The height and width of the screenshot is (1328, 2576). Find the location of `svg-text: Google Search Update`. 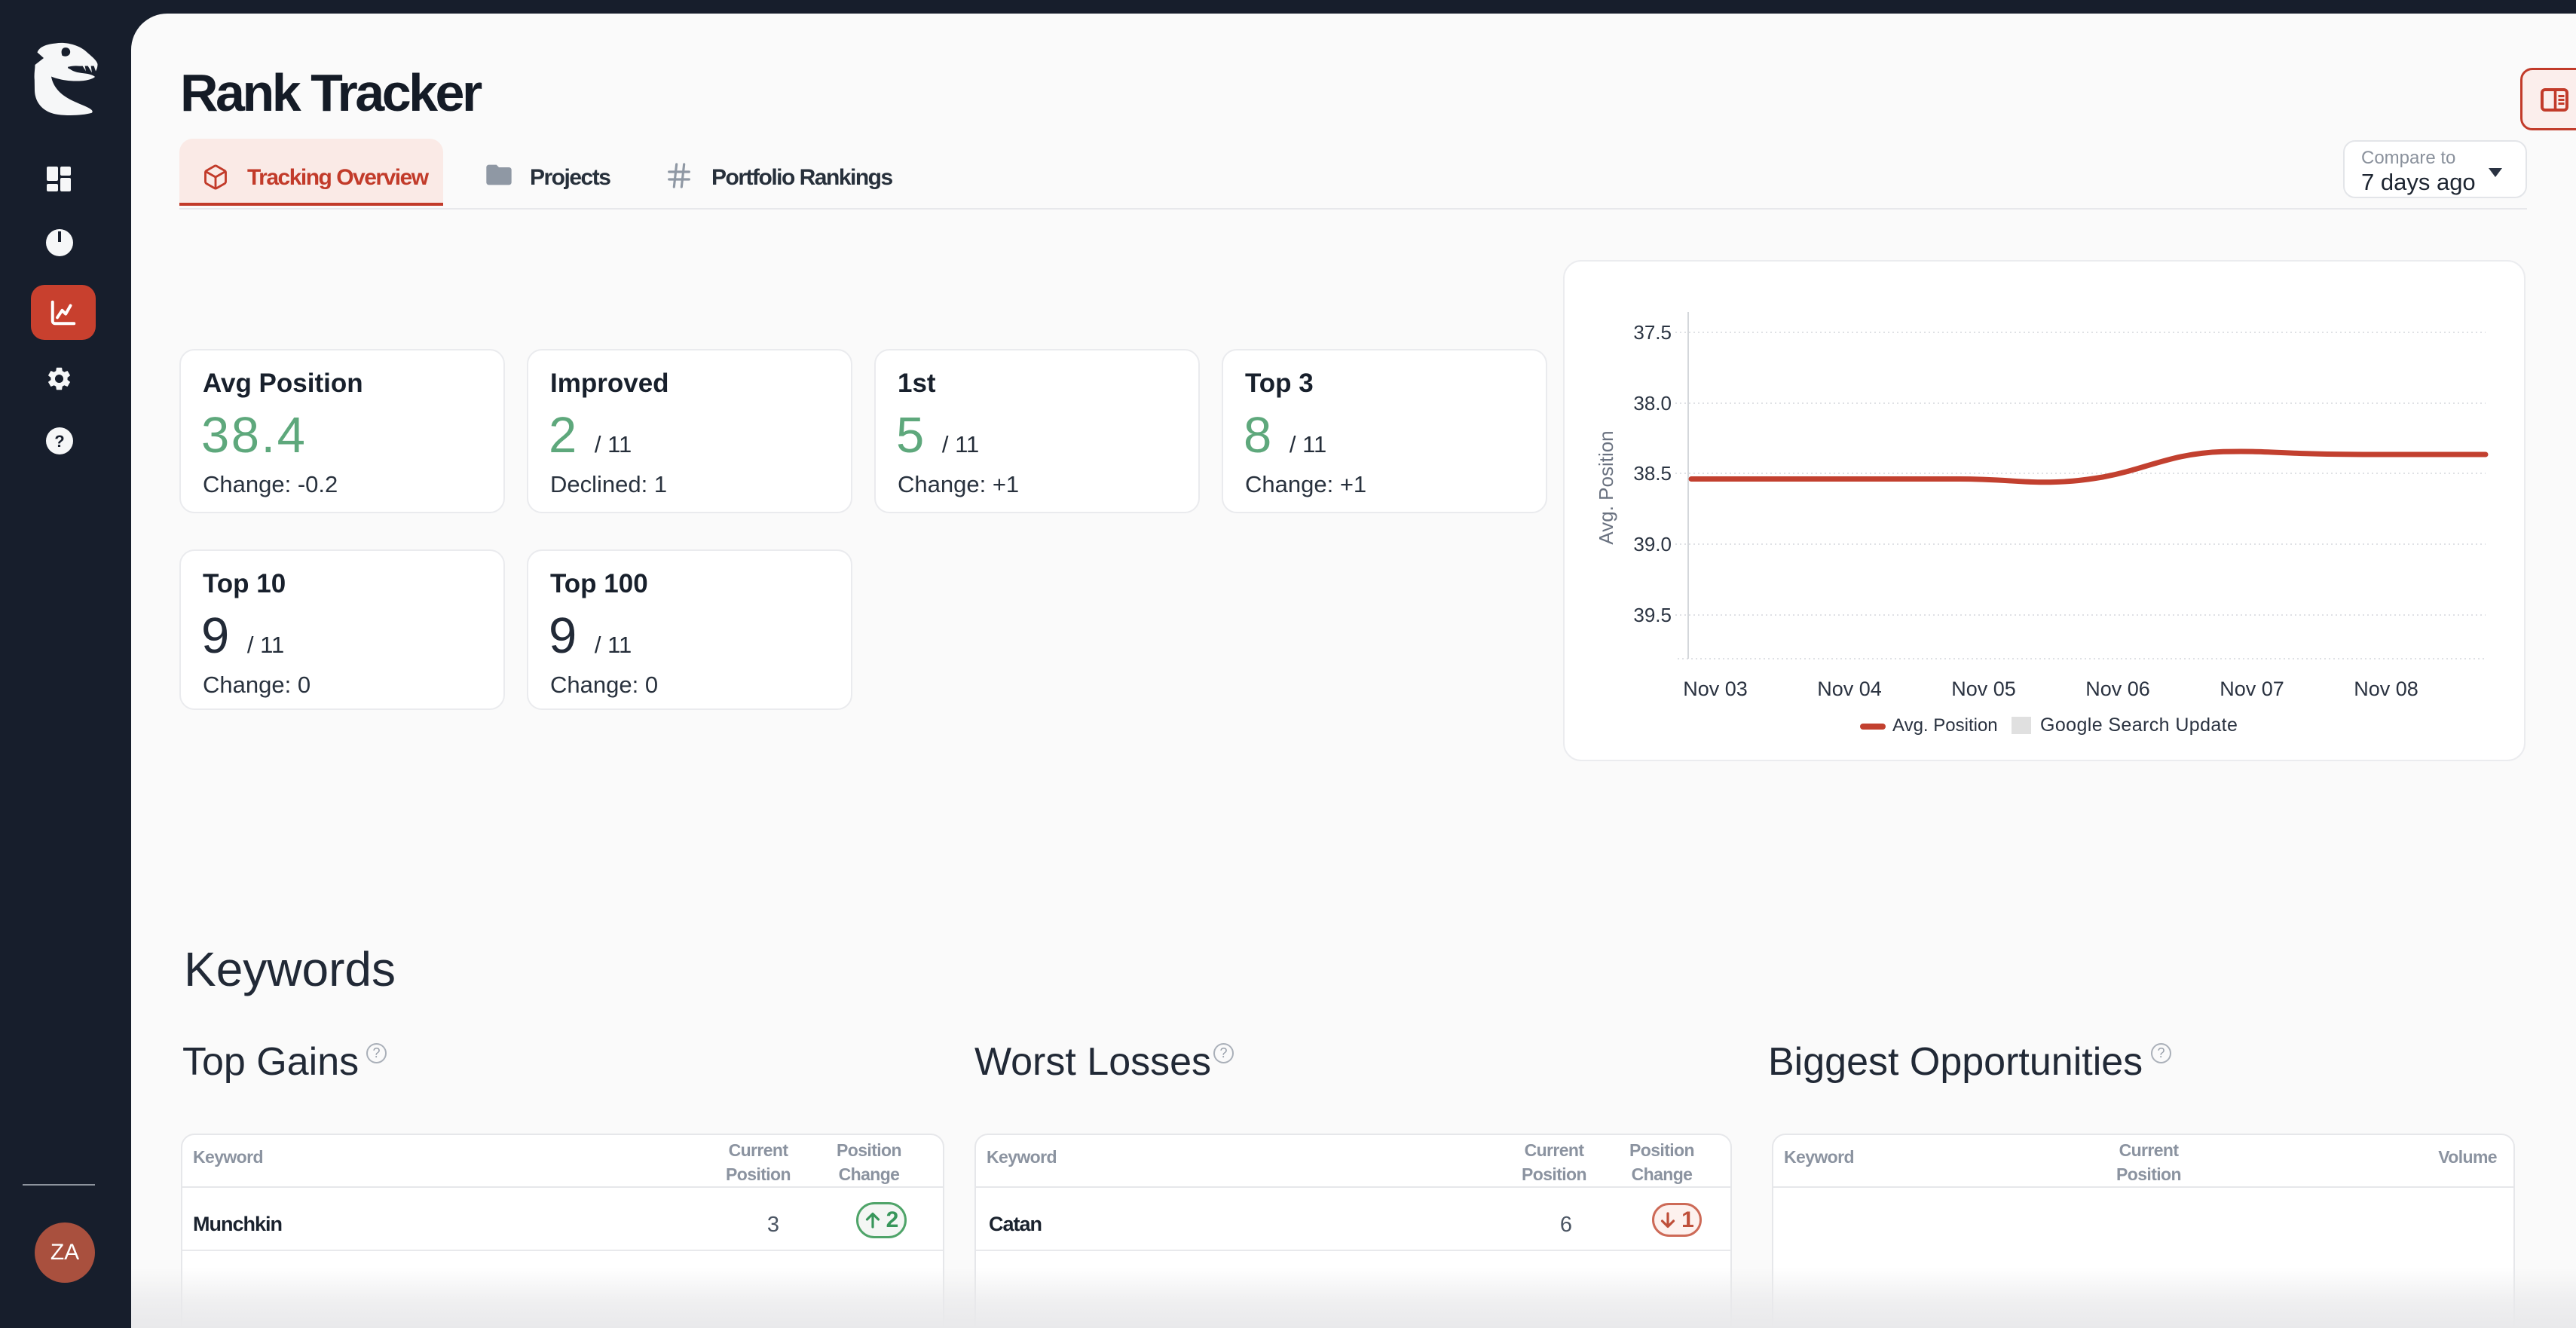

svg-text: Google Search Update is located at coordinates (2139, 725).